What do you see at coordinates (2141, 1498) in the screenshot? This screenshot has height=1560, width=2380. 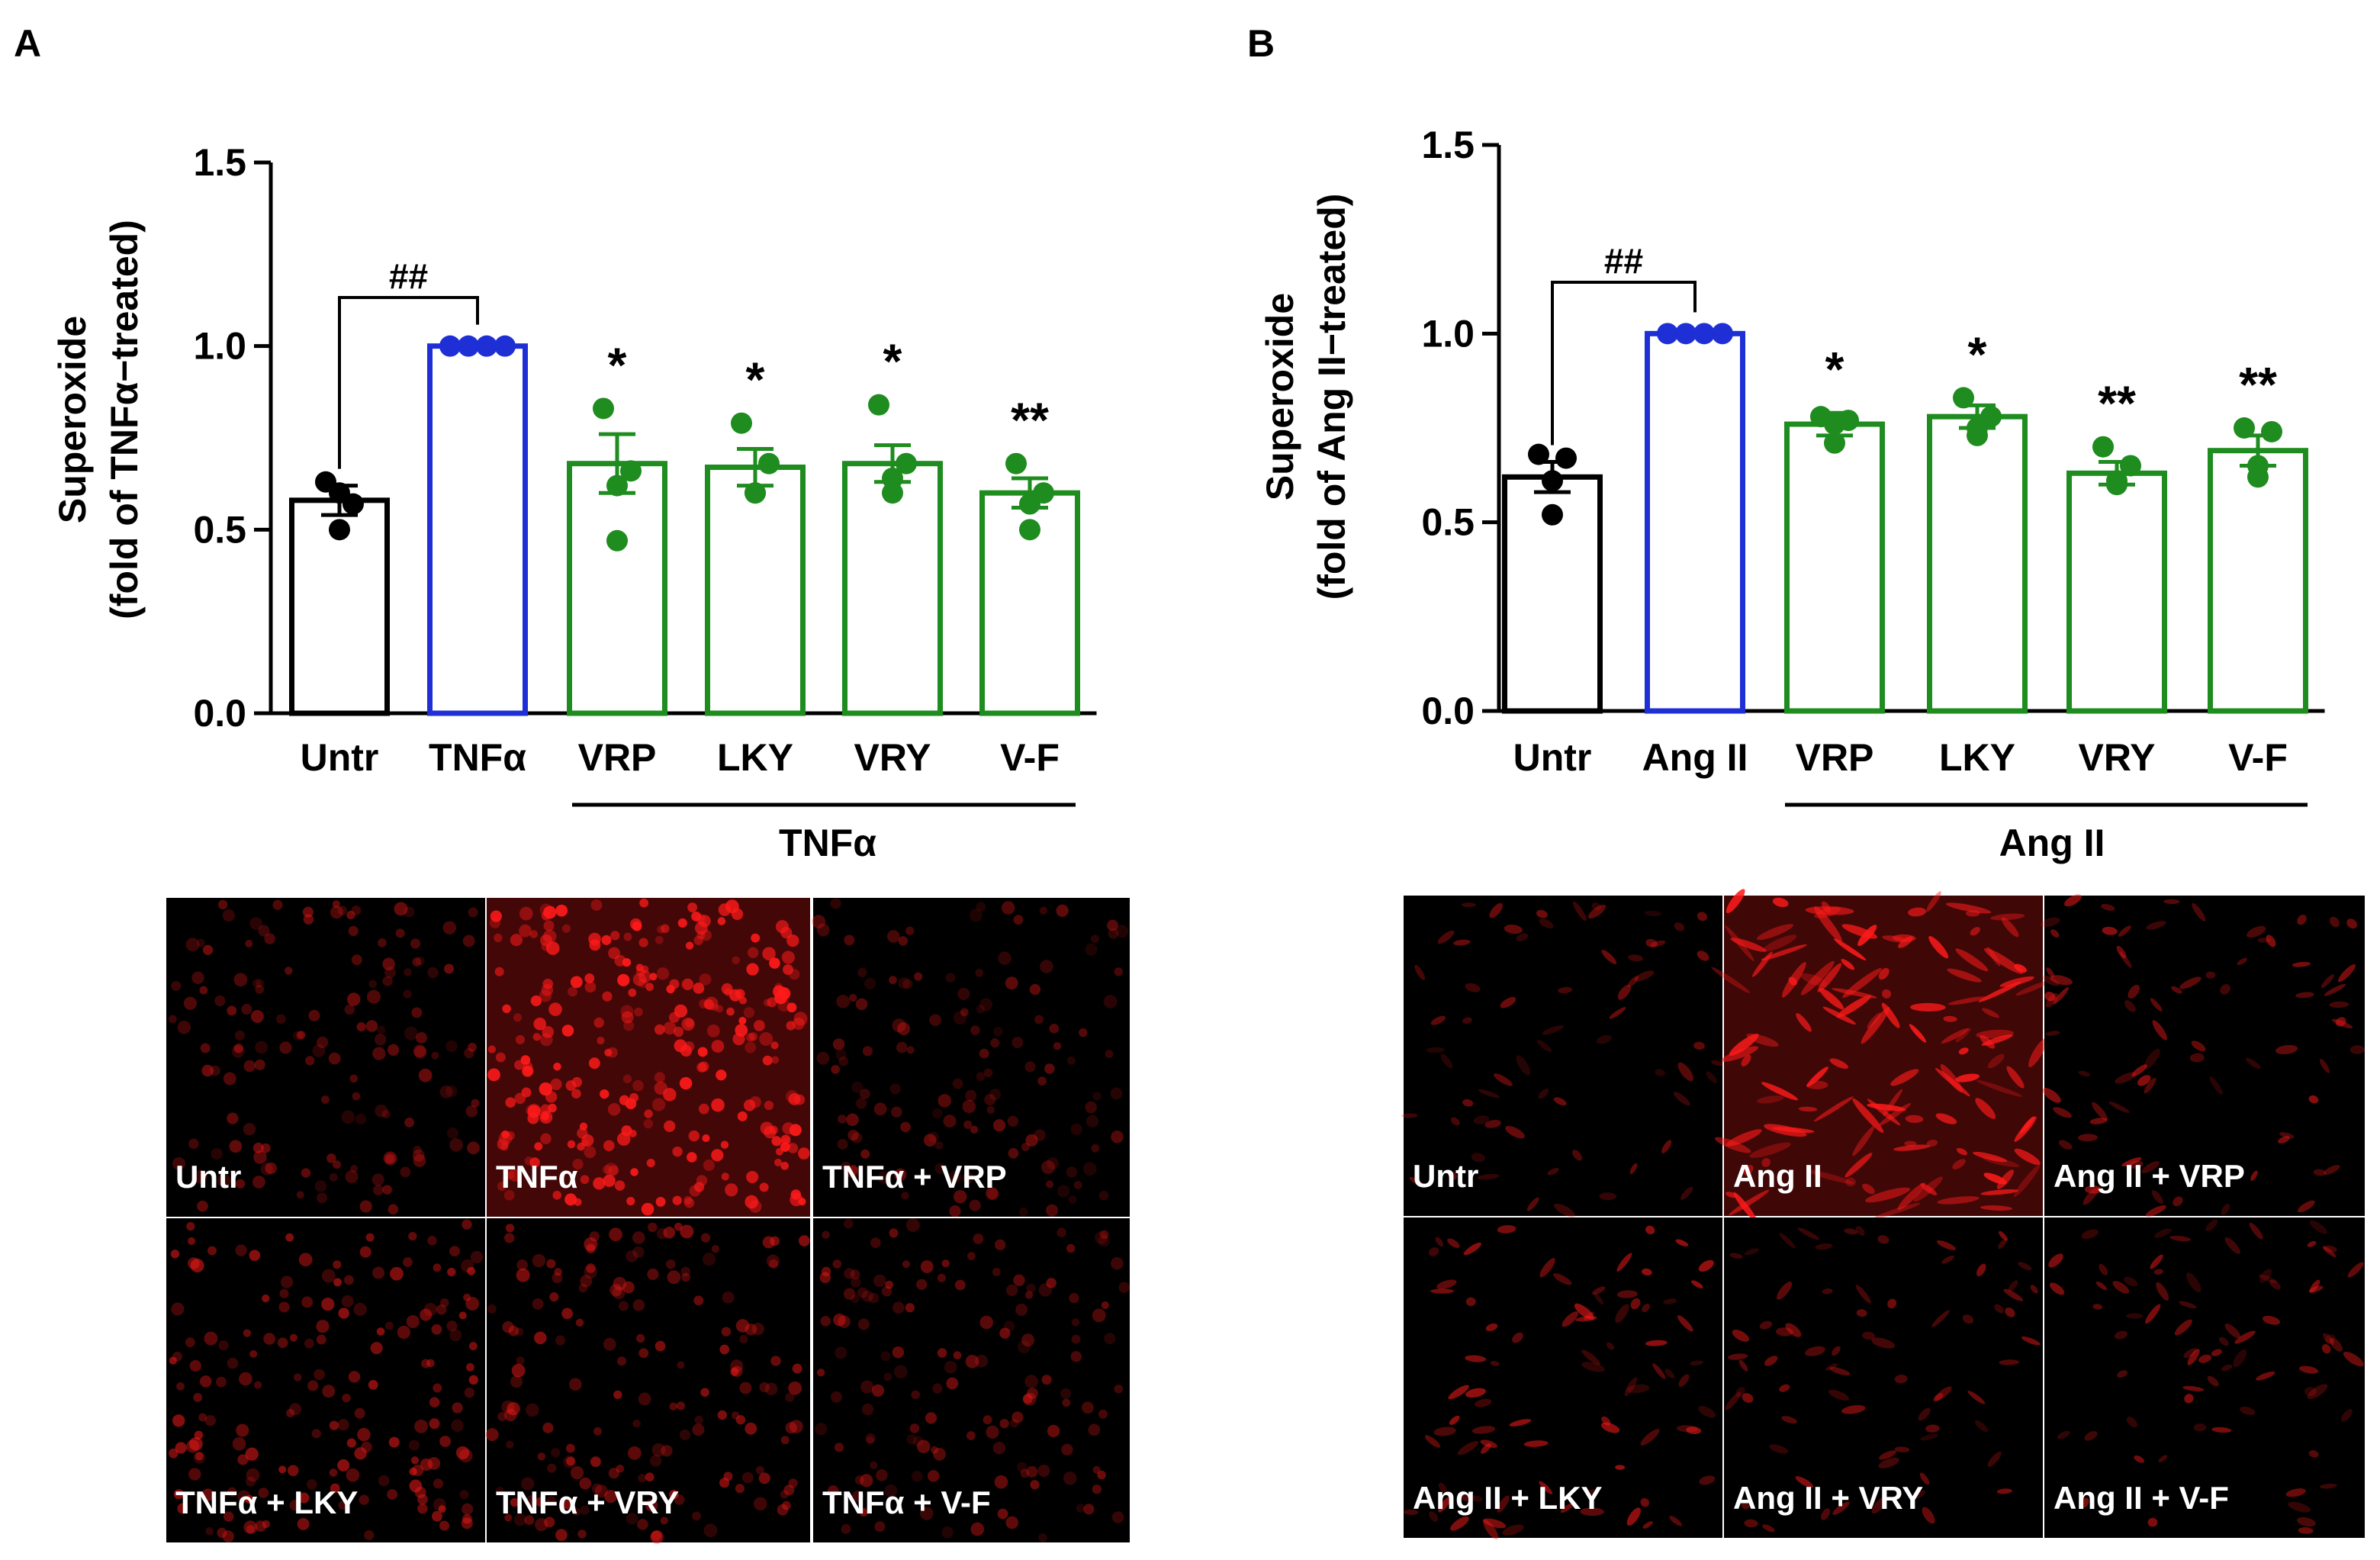 I see `micrograph-label: Ang II + V-F` at bounding box center [2141, 1498].